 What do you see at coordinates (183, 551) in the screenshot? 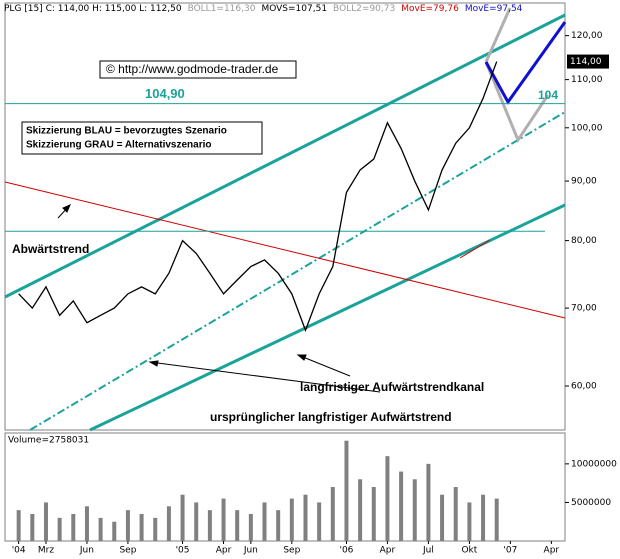
I see `x-tick-label: '05` at bounding box center [183, 551].